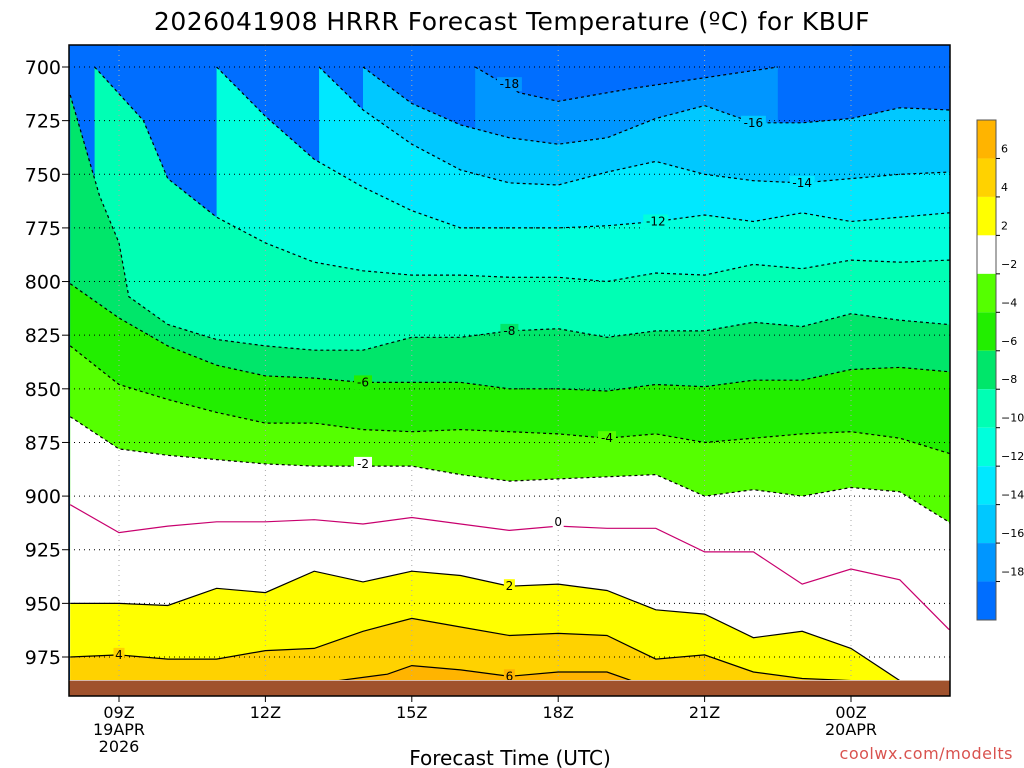 This screenshot has width=1024, height=768. Describe the element at coordinates (43, 390) in the screenshot. I see `y-tick-label-850: 850` at that location.